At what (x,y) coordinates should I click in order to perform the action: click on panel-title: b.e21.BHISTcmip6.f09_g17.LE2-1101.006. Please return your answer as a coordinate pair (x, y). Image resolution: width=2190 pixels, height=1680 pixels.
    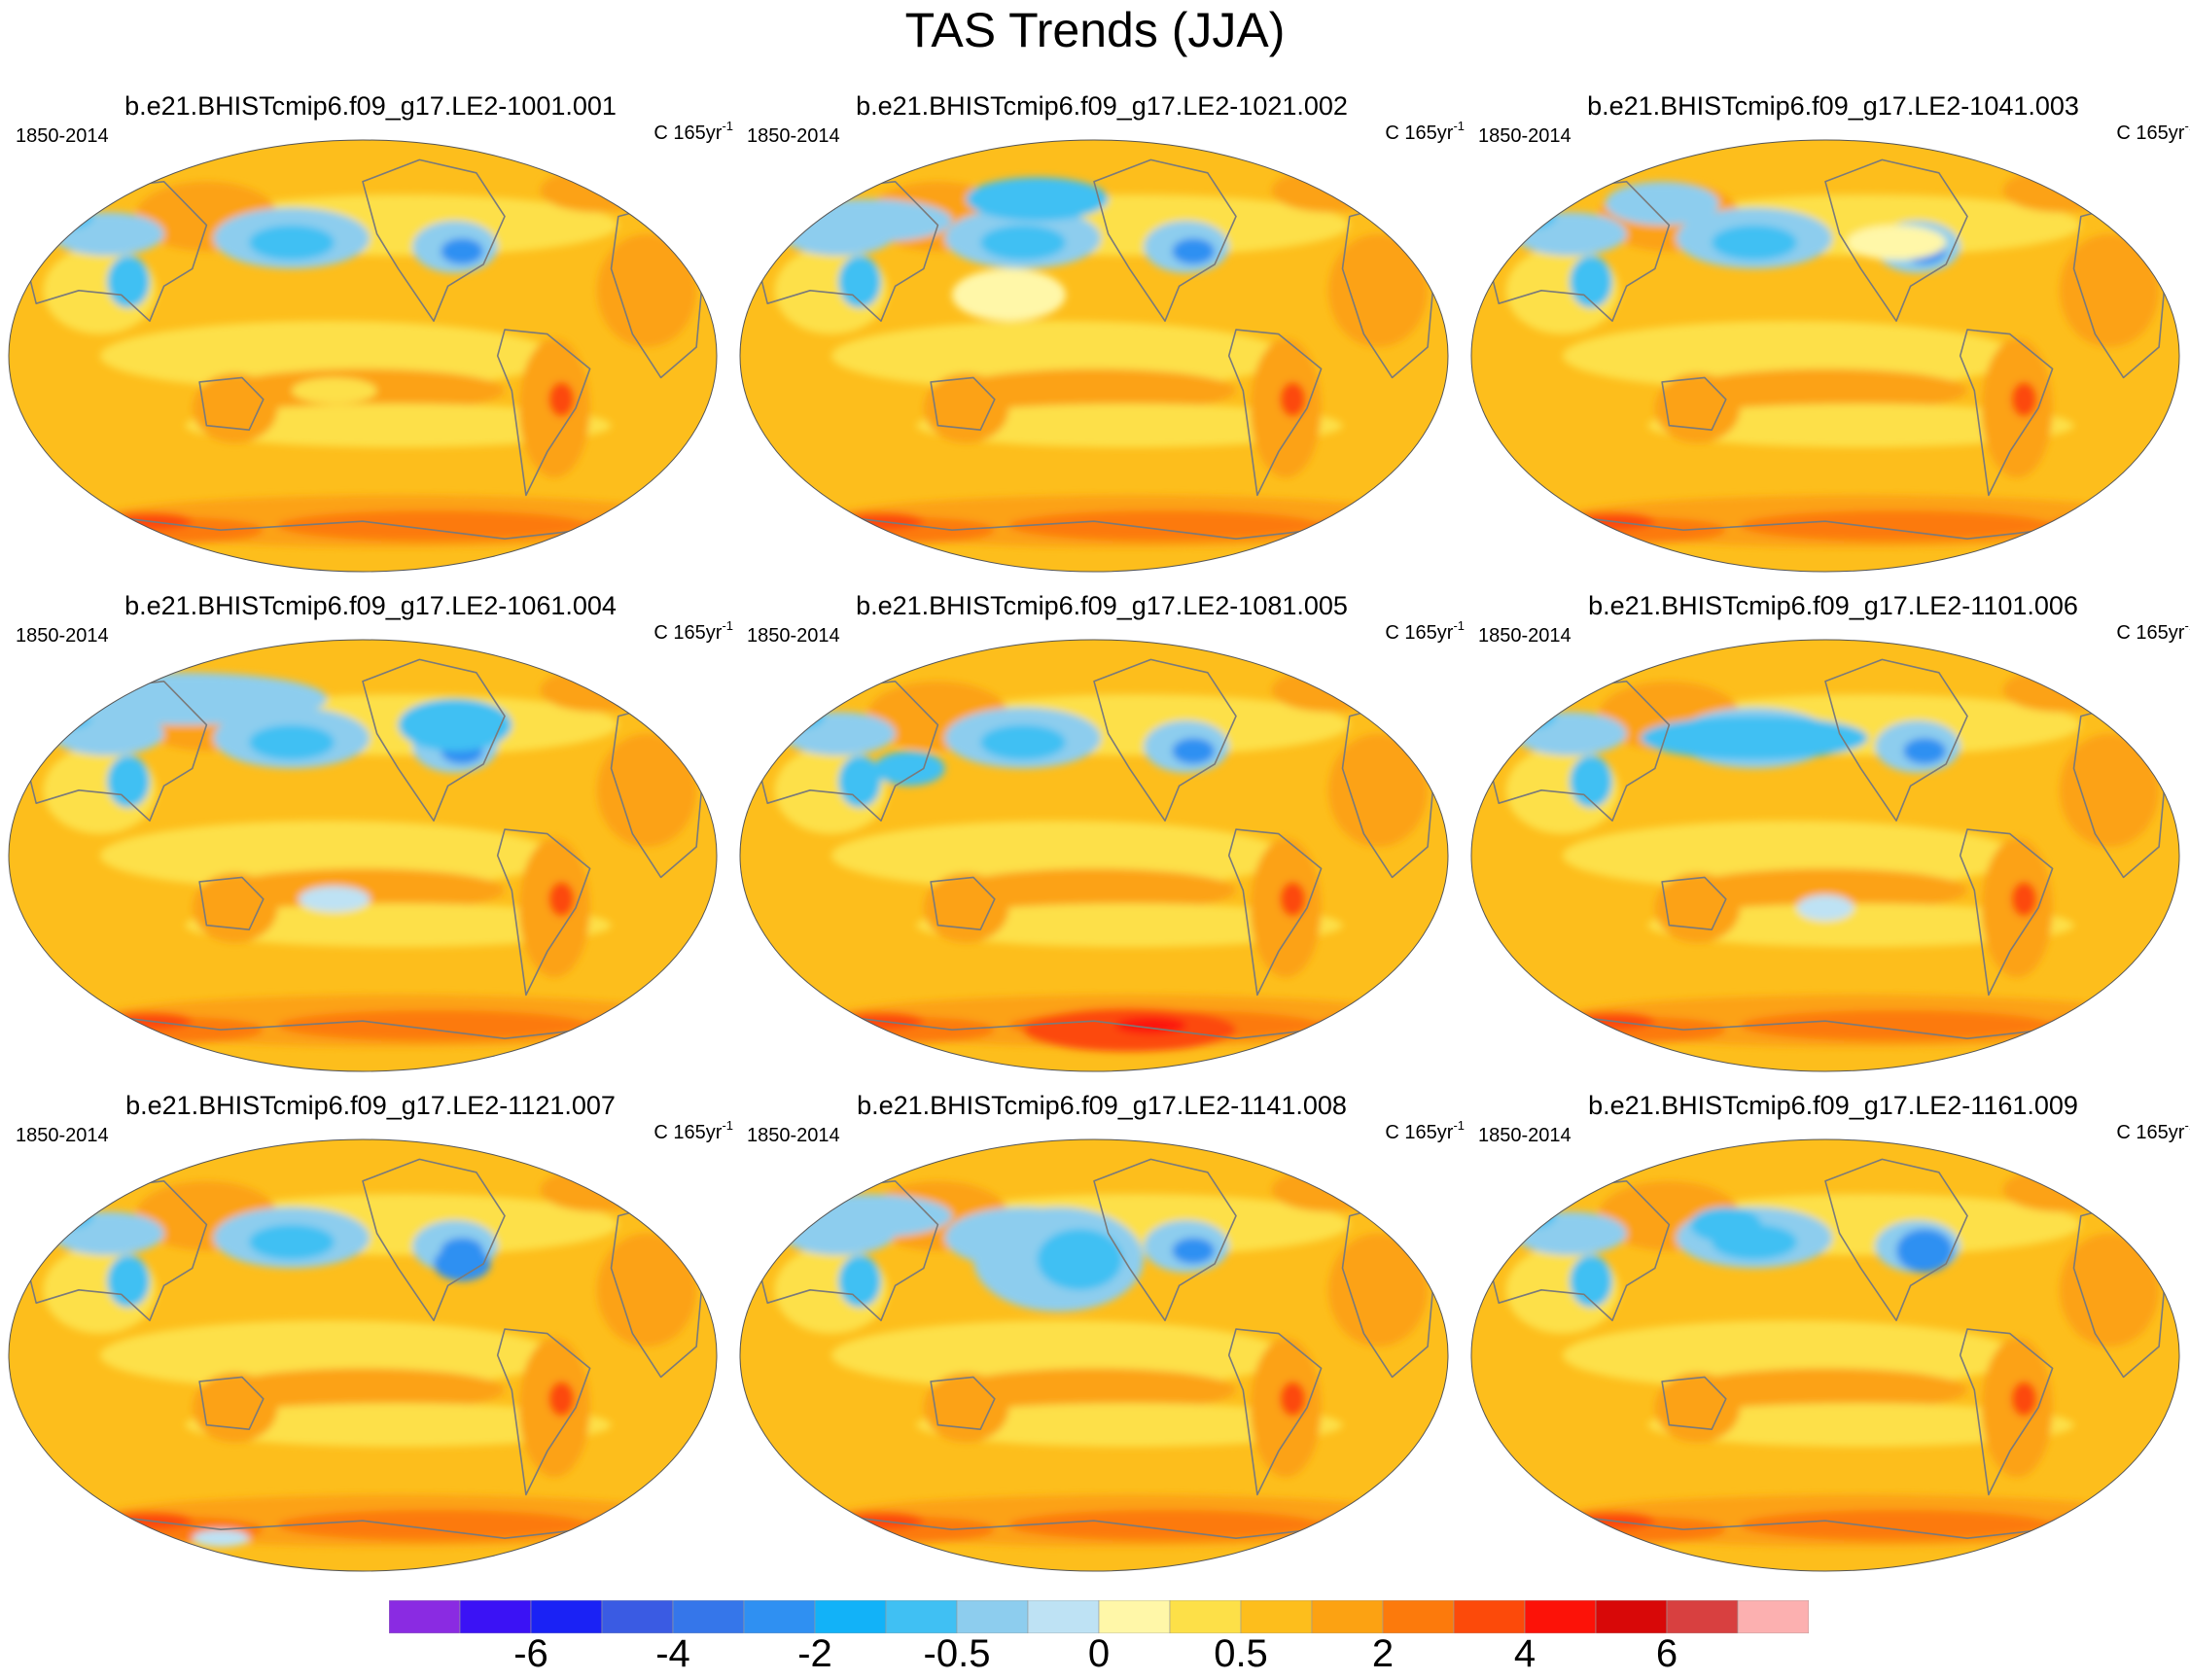
    Looking at the image, I should click on (1833, 605).